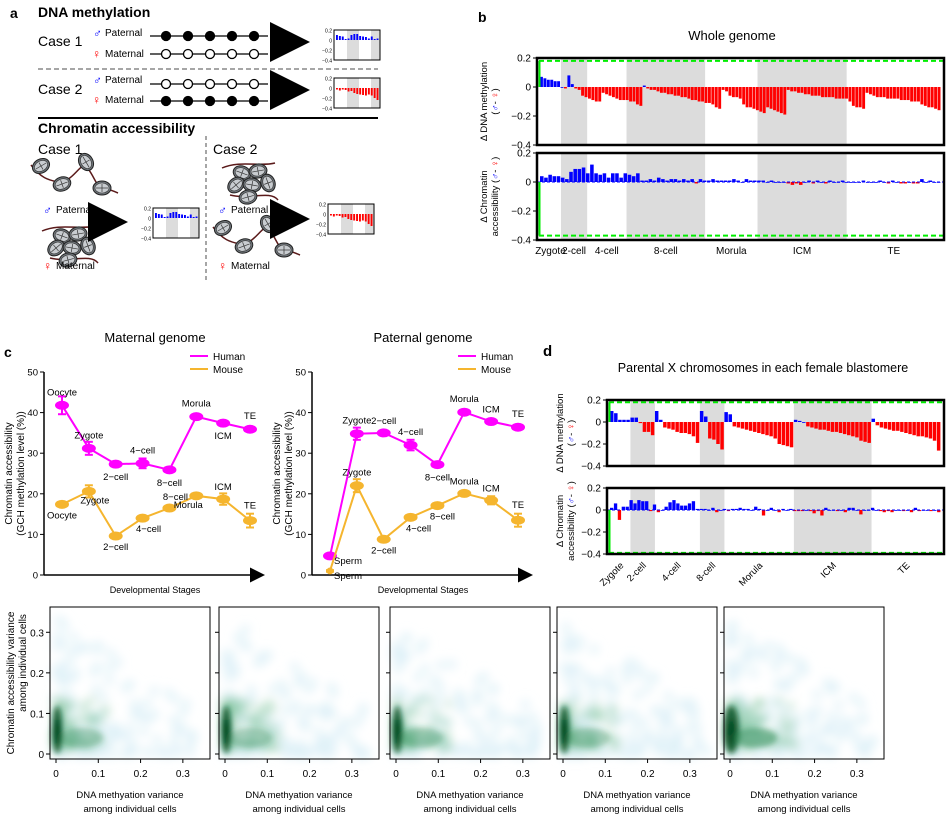  What do you see at coordinates (327, 110) in the screenshot?
I see `mini-tick-label: −0.4` at bounding box center [327, 110].